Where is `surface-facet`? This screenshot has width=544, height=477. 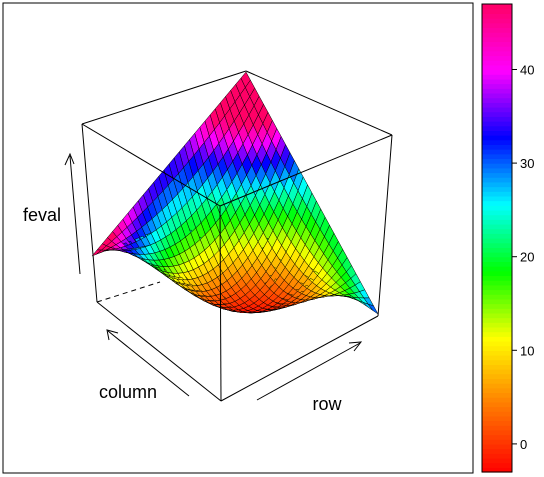 surface-facet is located at coordinates (242, 312).